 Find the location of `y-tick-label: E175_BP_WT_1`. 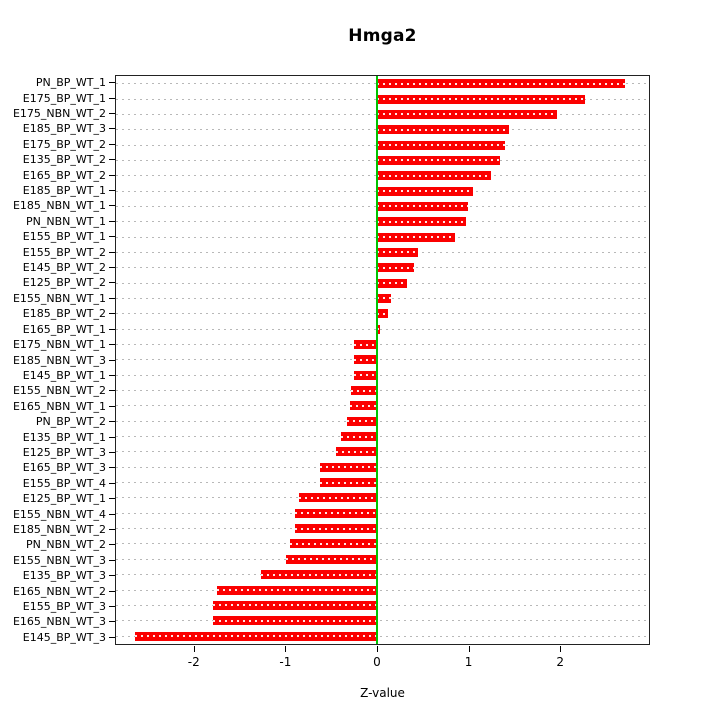

y-tick-label: E175_BP_WT_1 is located at coordinates (64, 98).